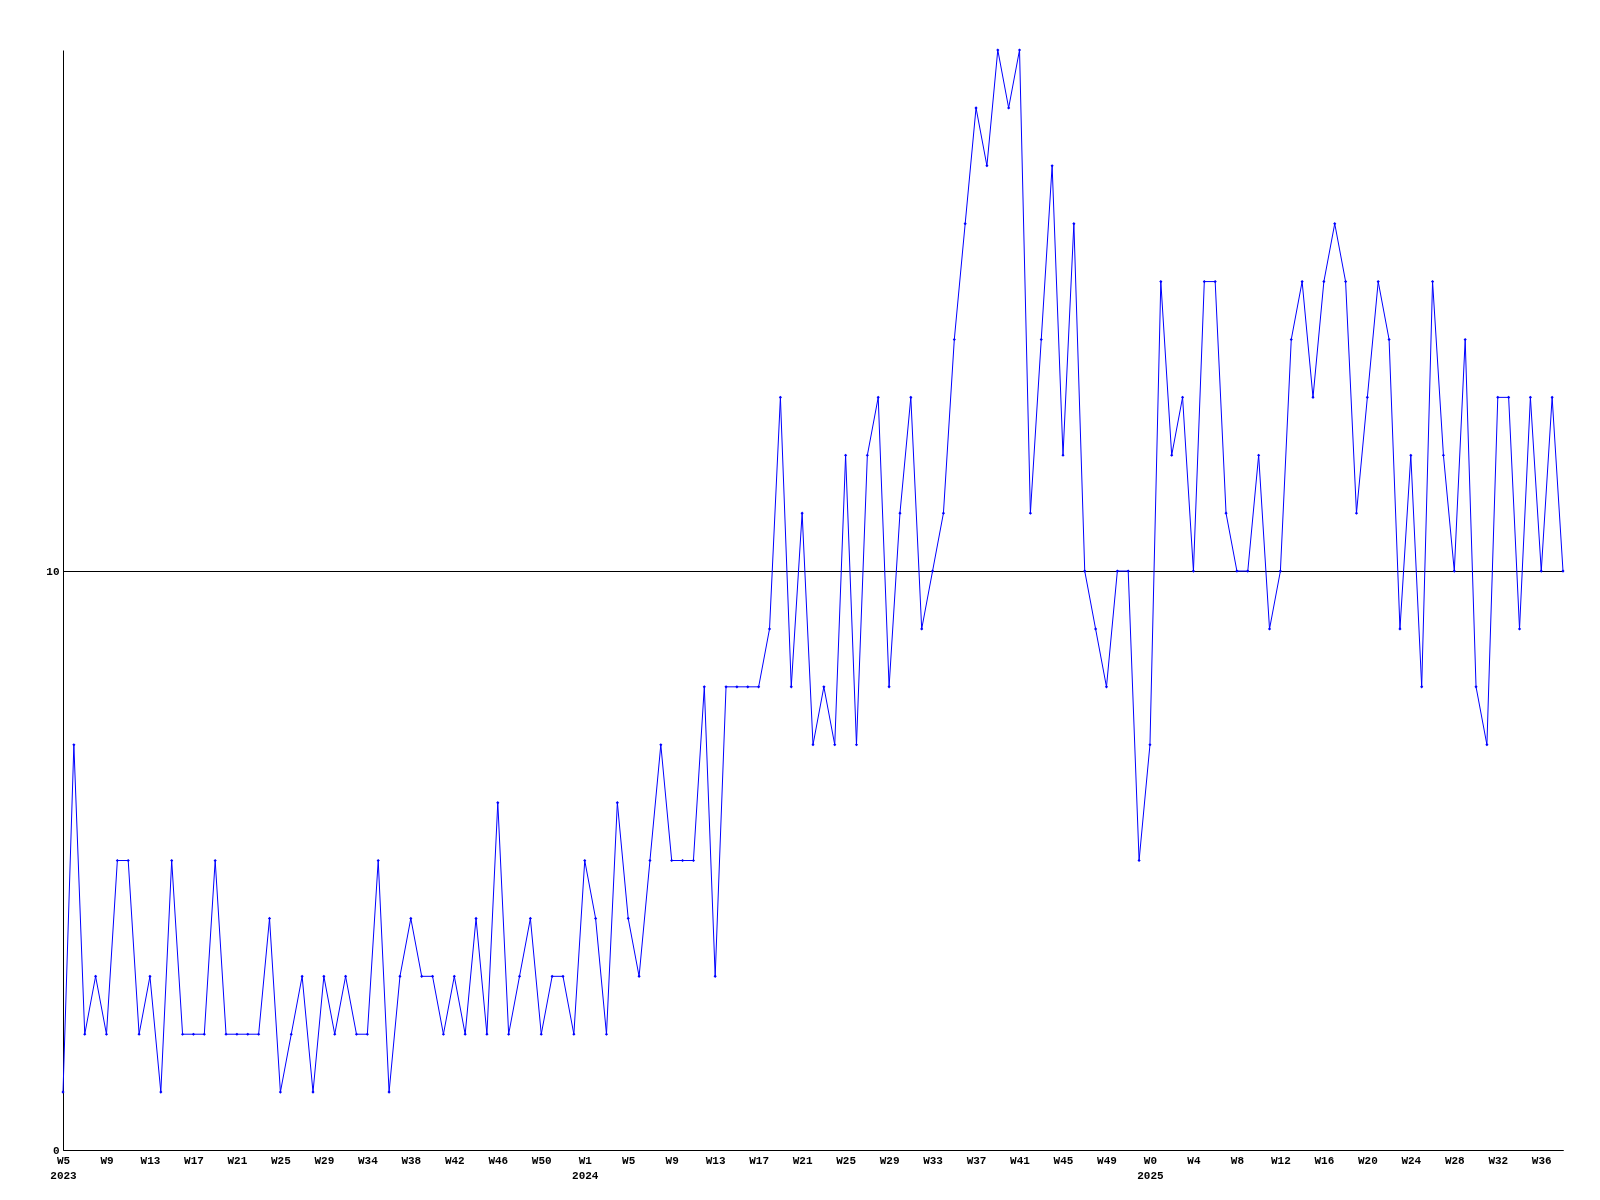 This screenshot has height=1200, width=1600. What do you see at coordinates (454, 1160) in the screenshot?
I see `x-tick-label: W42` at bounding box center [454, 1160].